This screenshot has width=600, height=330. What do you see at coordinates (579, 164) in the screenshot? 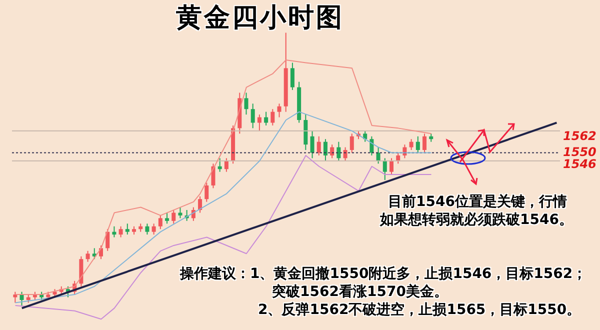
I see `text: 1546` at bounding box center [579, 164].